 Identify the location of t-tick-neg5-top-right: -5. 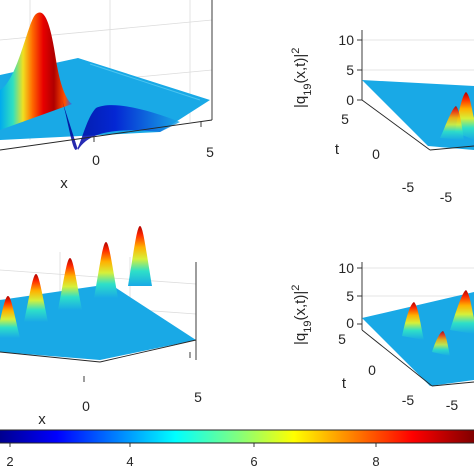
(408, 187).